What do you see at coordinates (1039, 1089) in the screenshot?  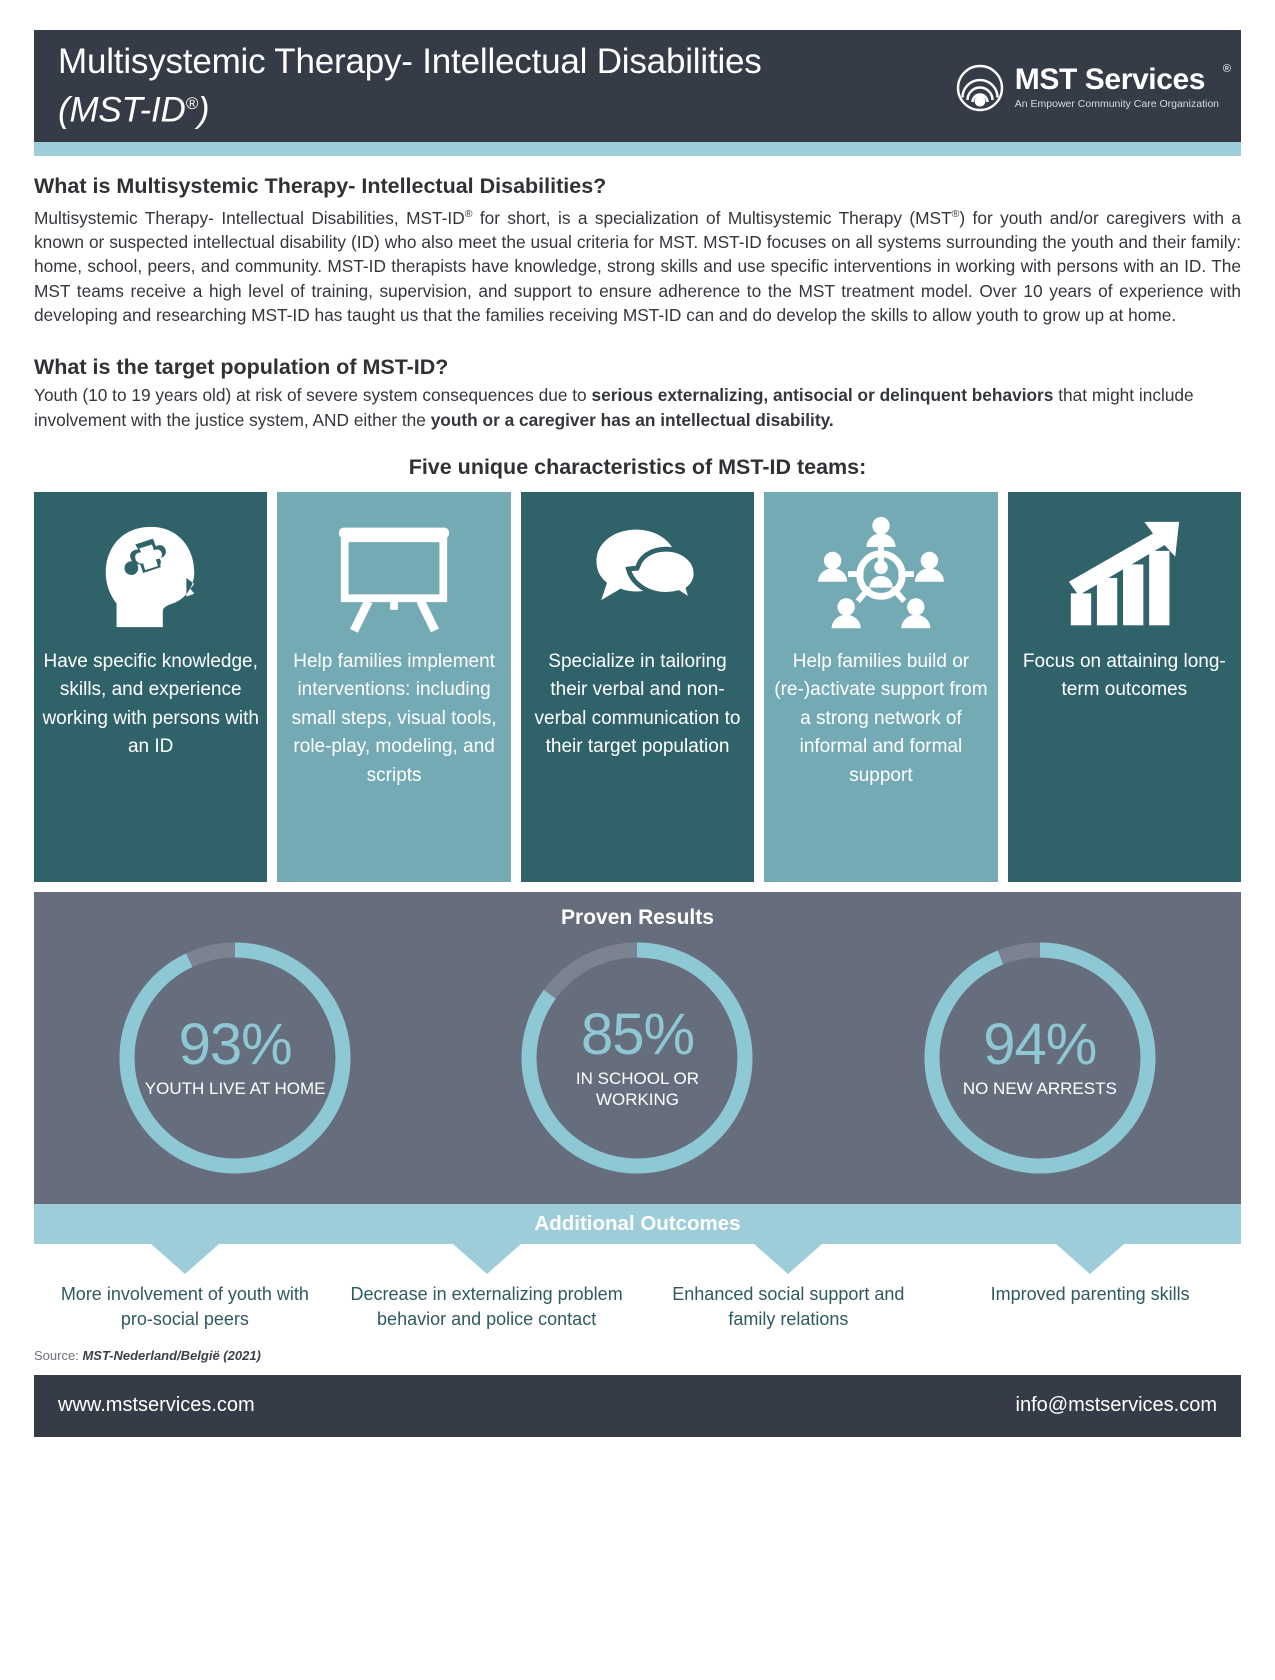 I see `donut-label: NO NEW ARRESTS` at bounding box center [1039, 1089].